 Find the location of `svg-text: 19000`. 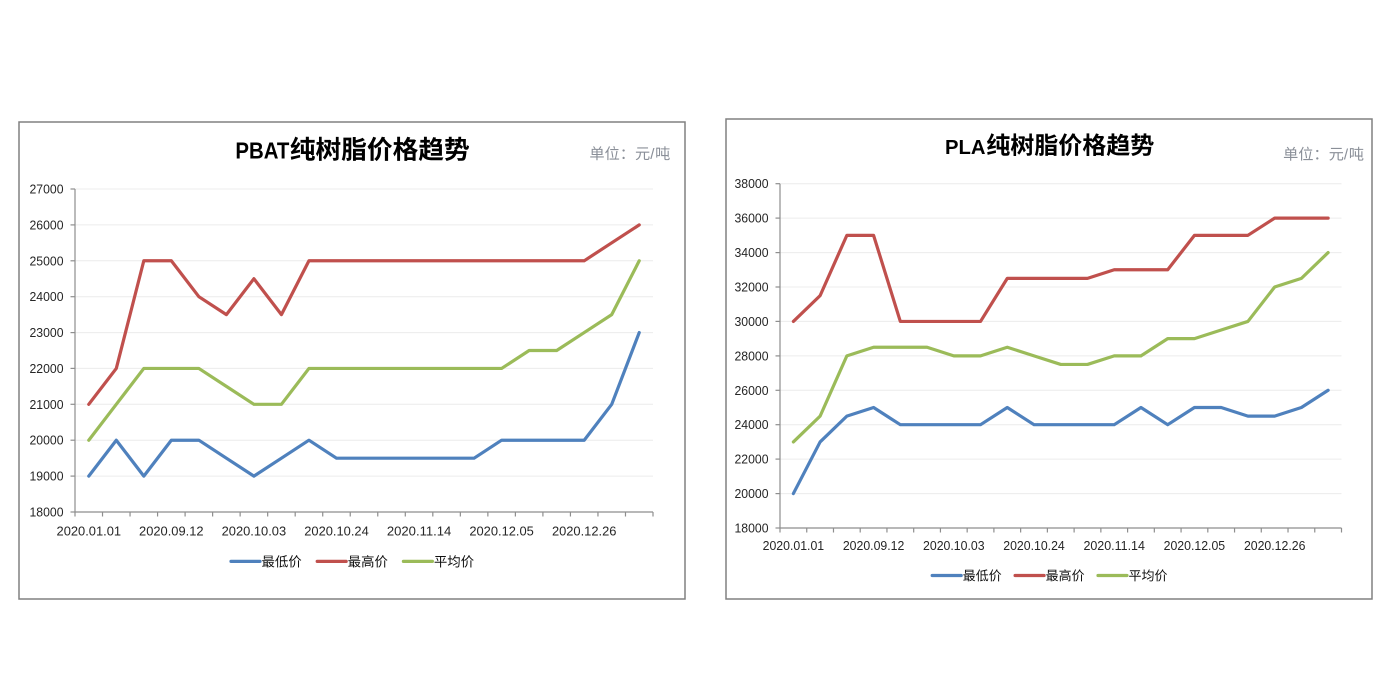

svg-text: 19000 is located at coordinates (47, 476).